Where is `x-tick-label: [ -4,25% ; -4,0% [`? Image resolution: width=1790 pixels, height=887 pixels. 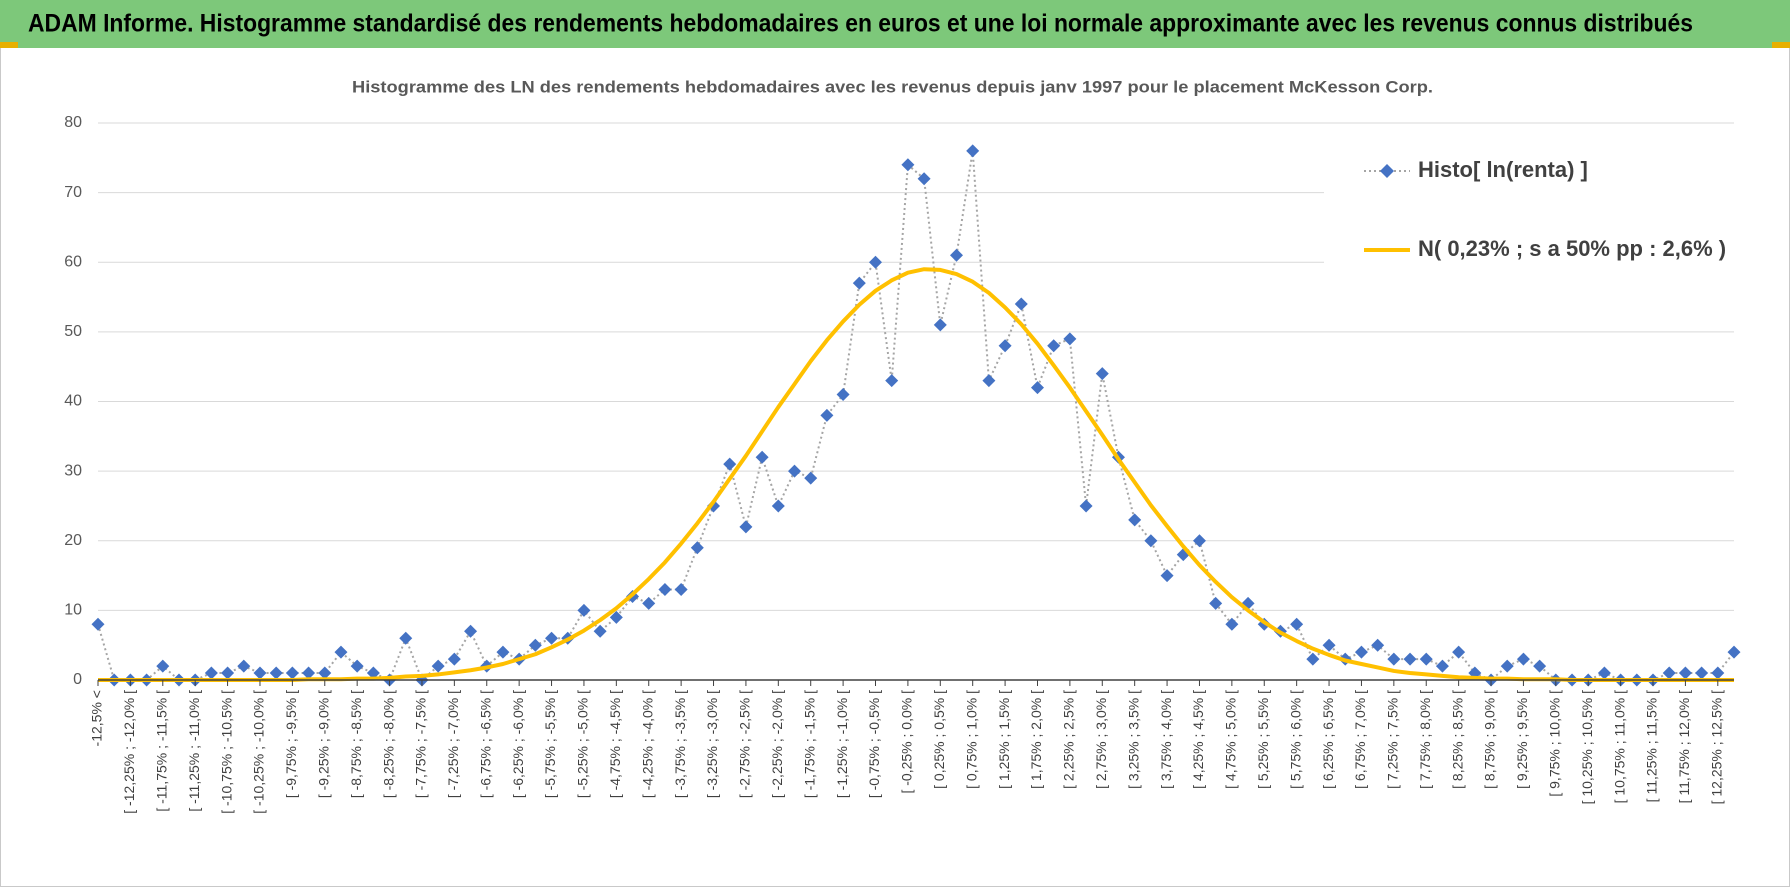 x-tick-label: [ -4,25% ; -4,0% [ is located at coordinates (647, 744).